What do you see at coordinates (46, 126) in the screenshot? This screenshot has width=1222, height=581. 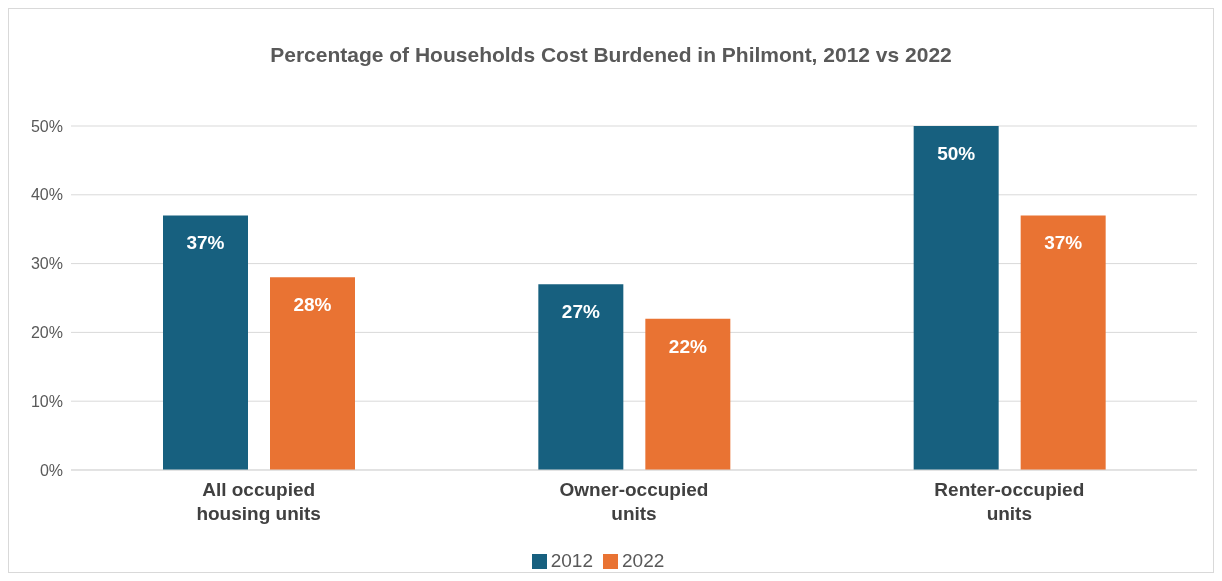 I see `y-tick-label: 50%` at bounding box center [46, 126].